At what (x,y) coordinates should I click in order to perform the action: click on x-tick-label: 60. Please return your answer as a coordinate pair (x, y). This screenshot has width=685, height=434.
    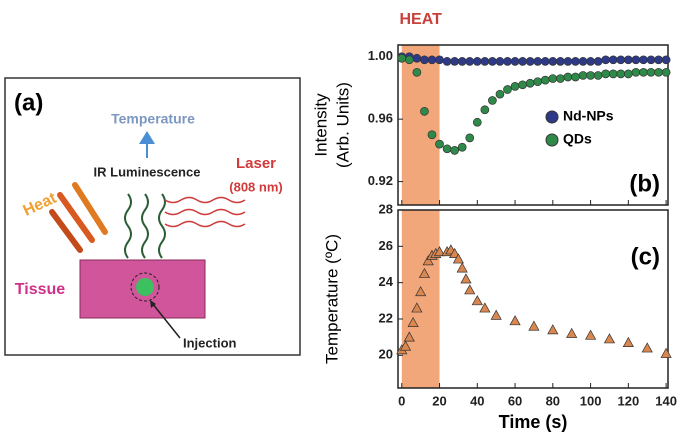
    Looking at the image, I should click on (515, 400).